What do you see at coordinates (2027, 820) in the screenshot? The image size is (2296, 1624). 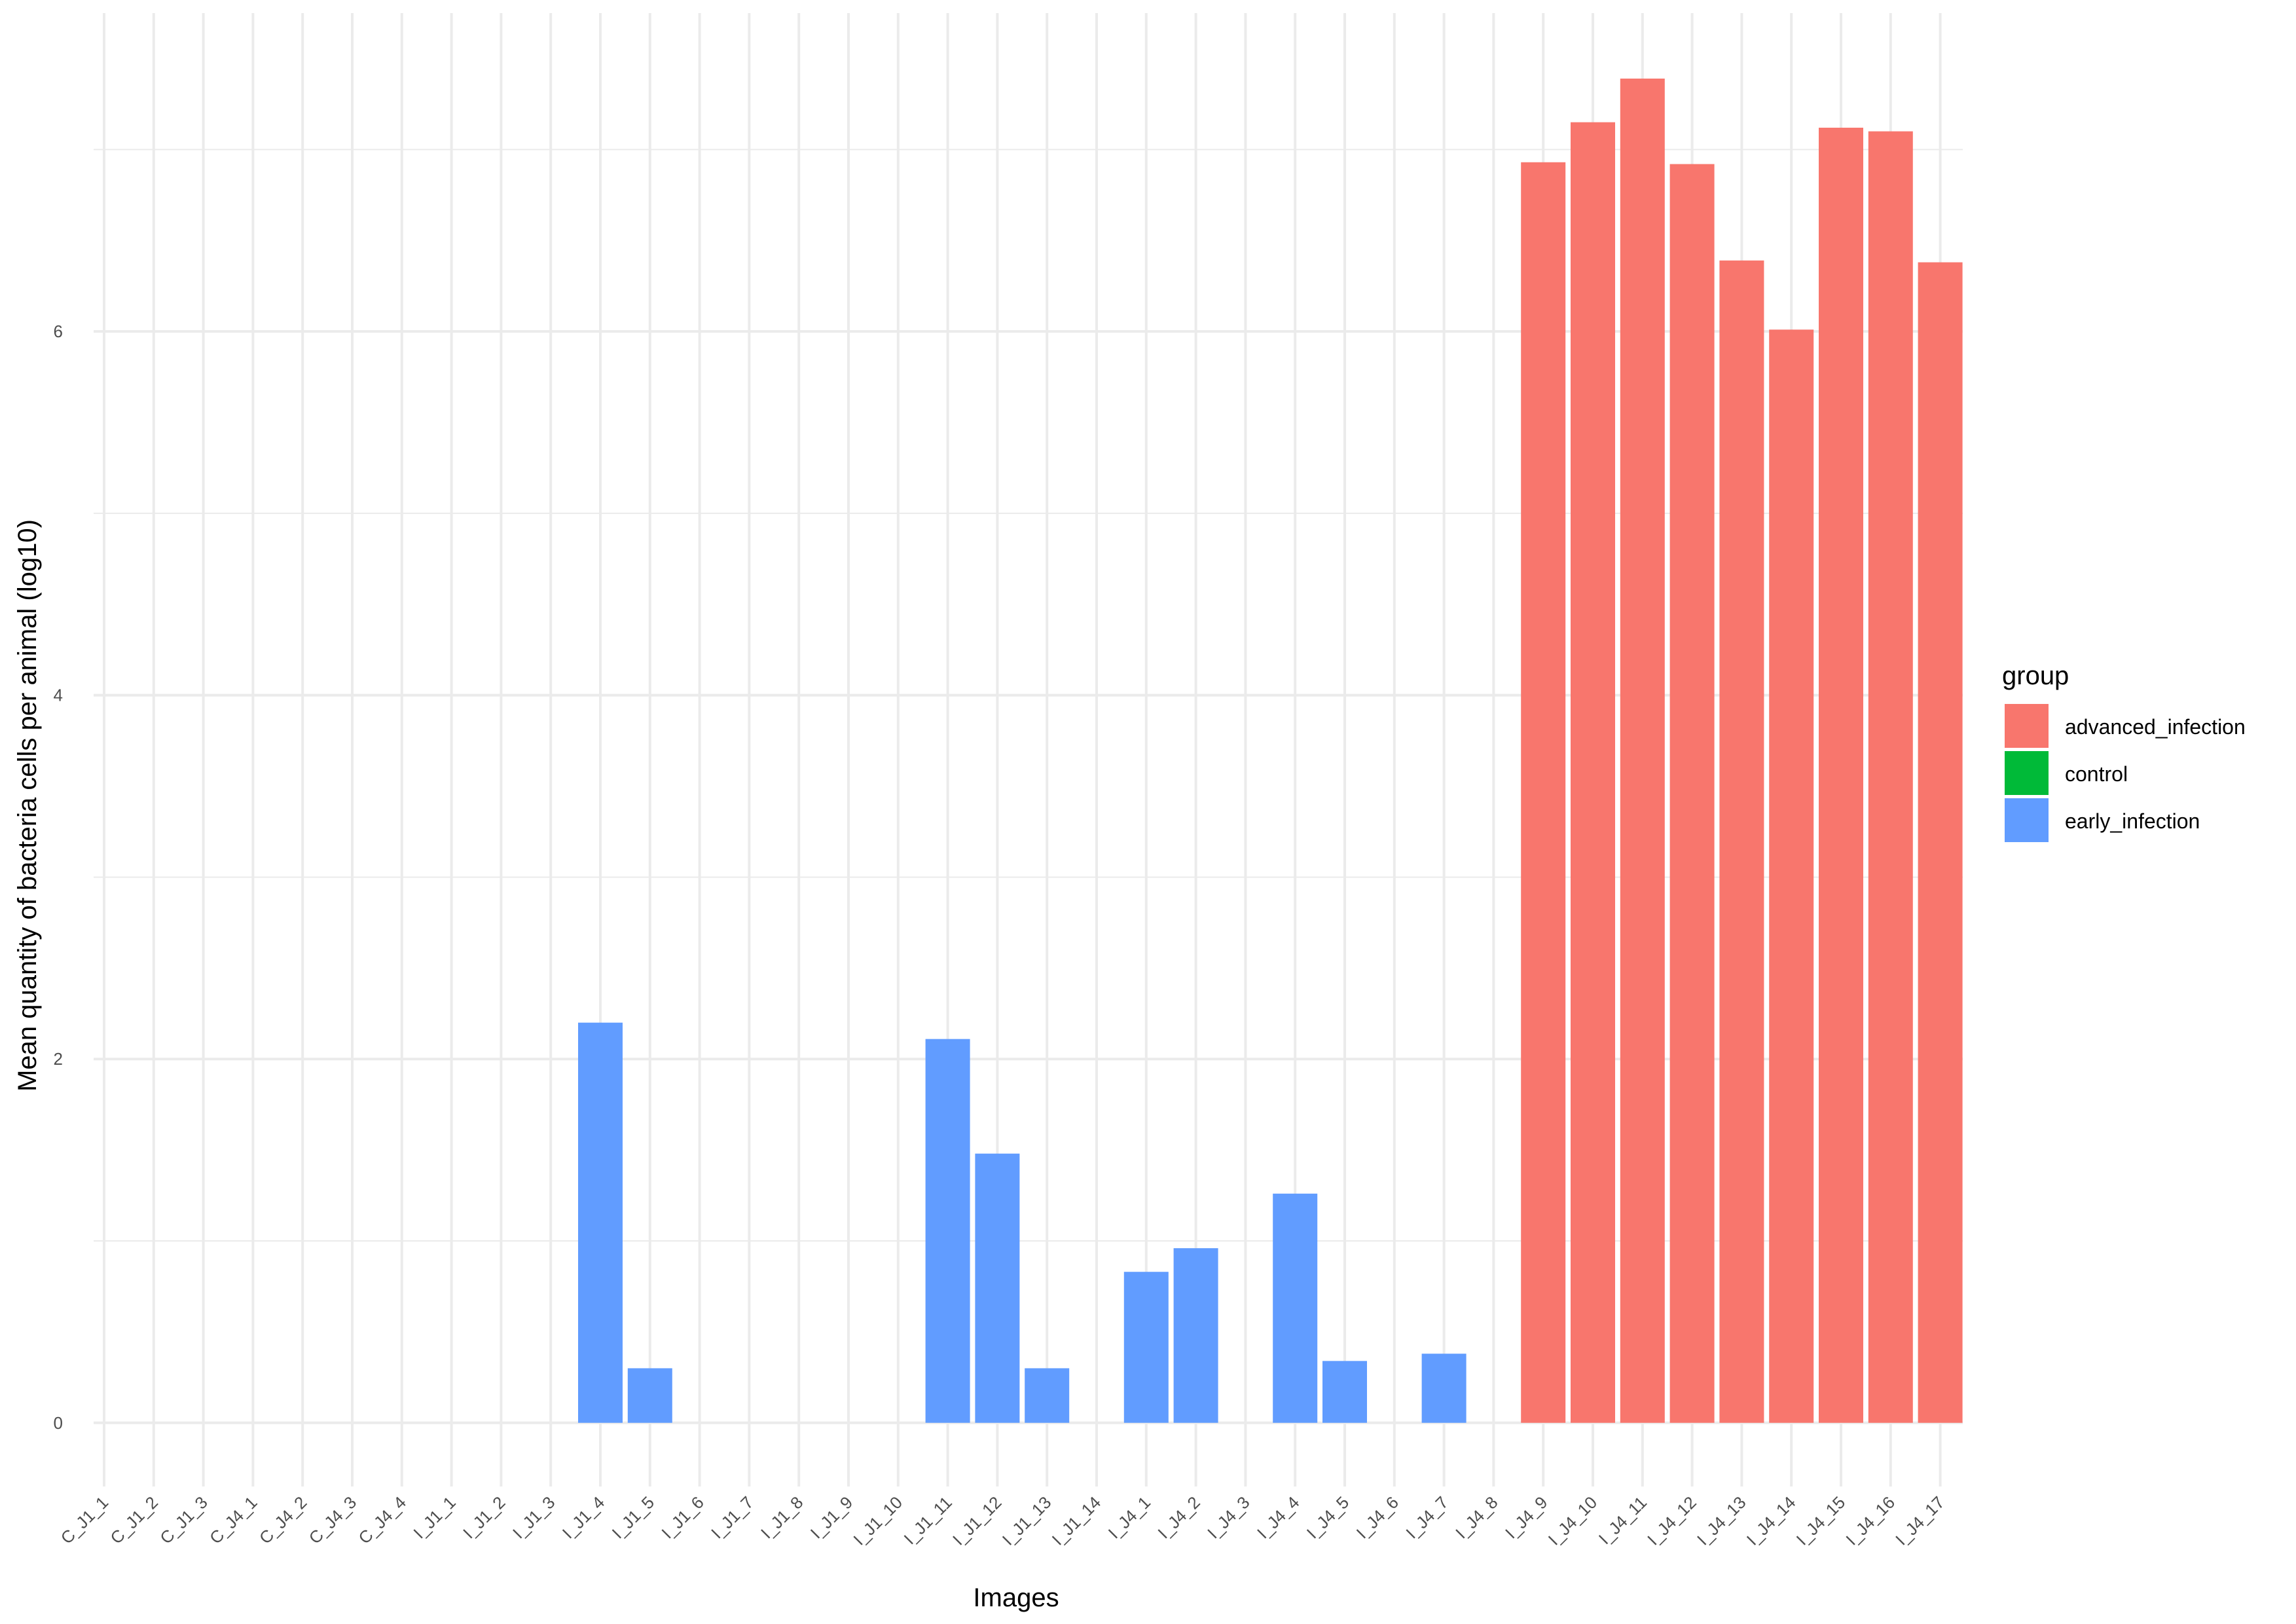 I see `legend-key-early-infection` at bounding box center [2027, 820].